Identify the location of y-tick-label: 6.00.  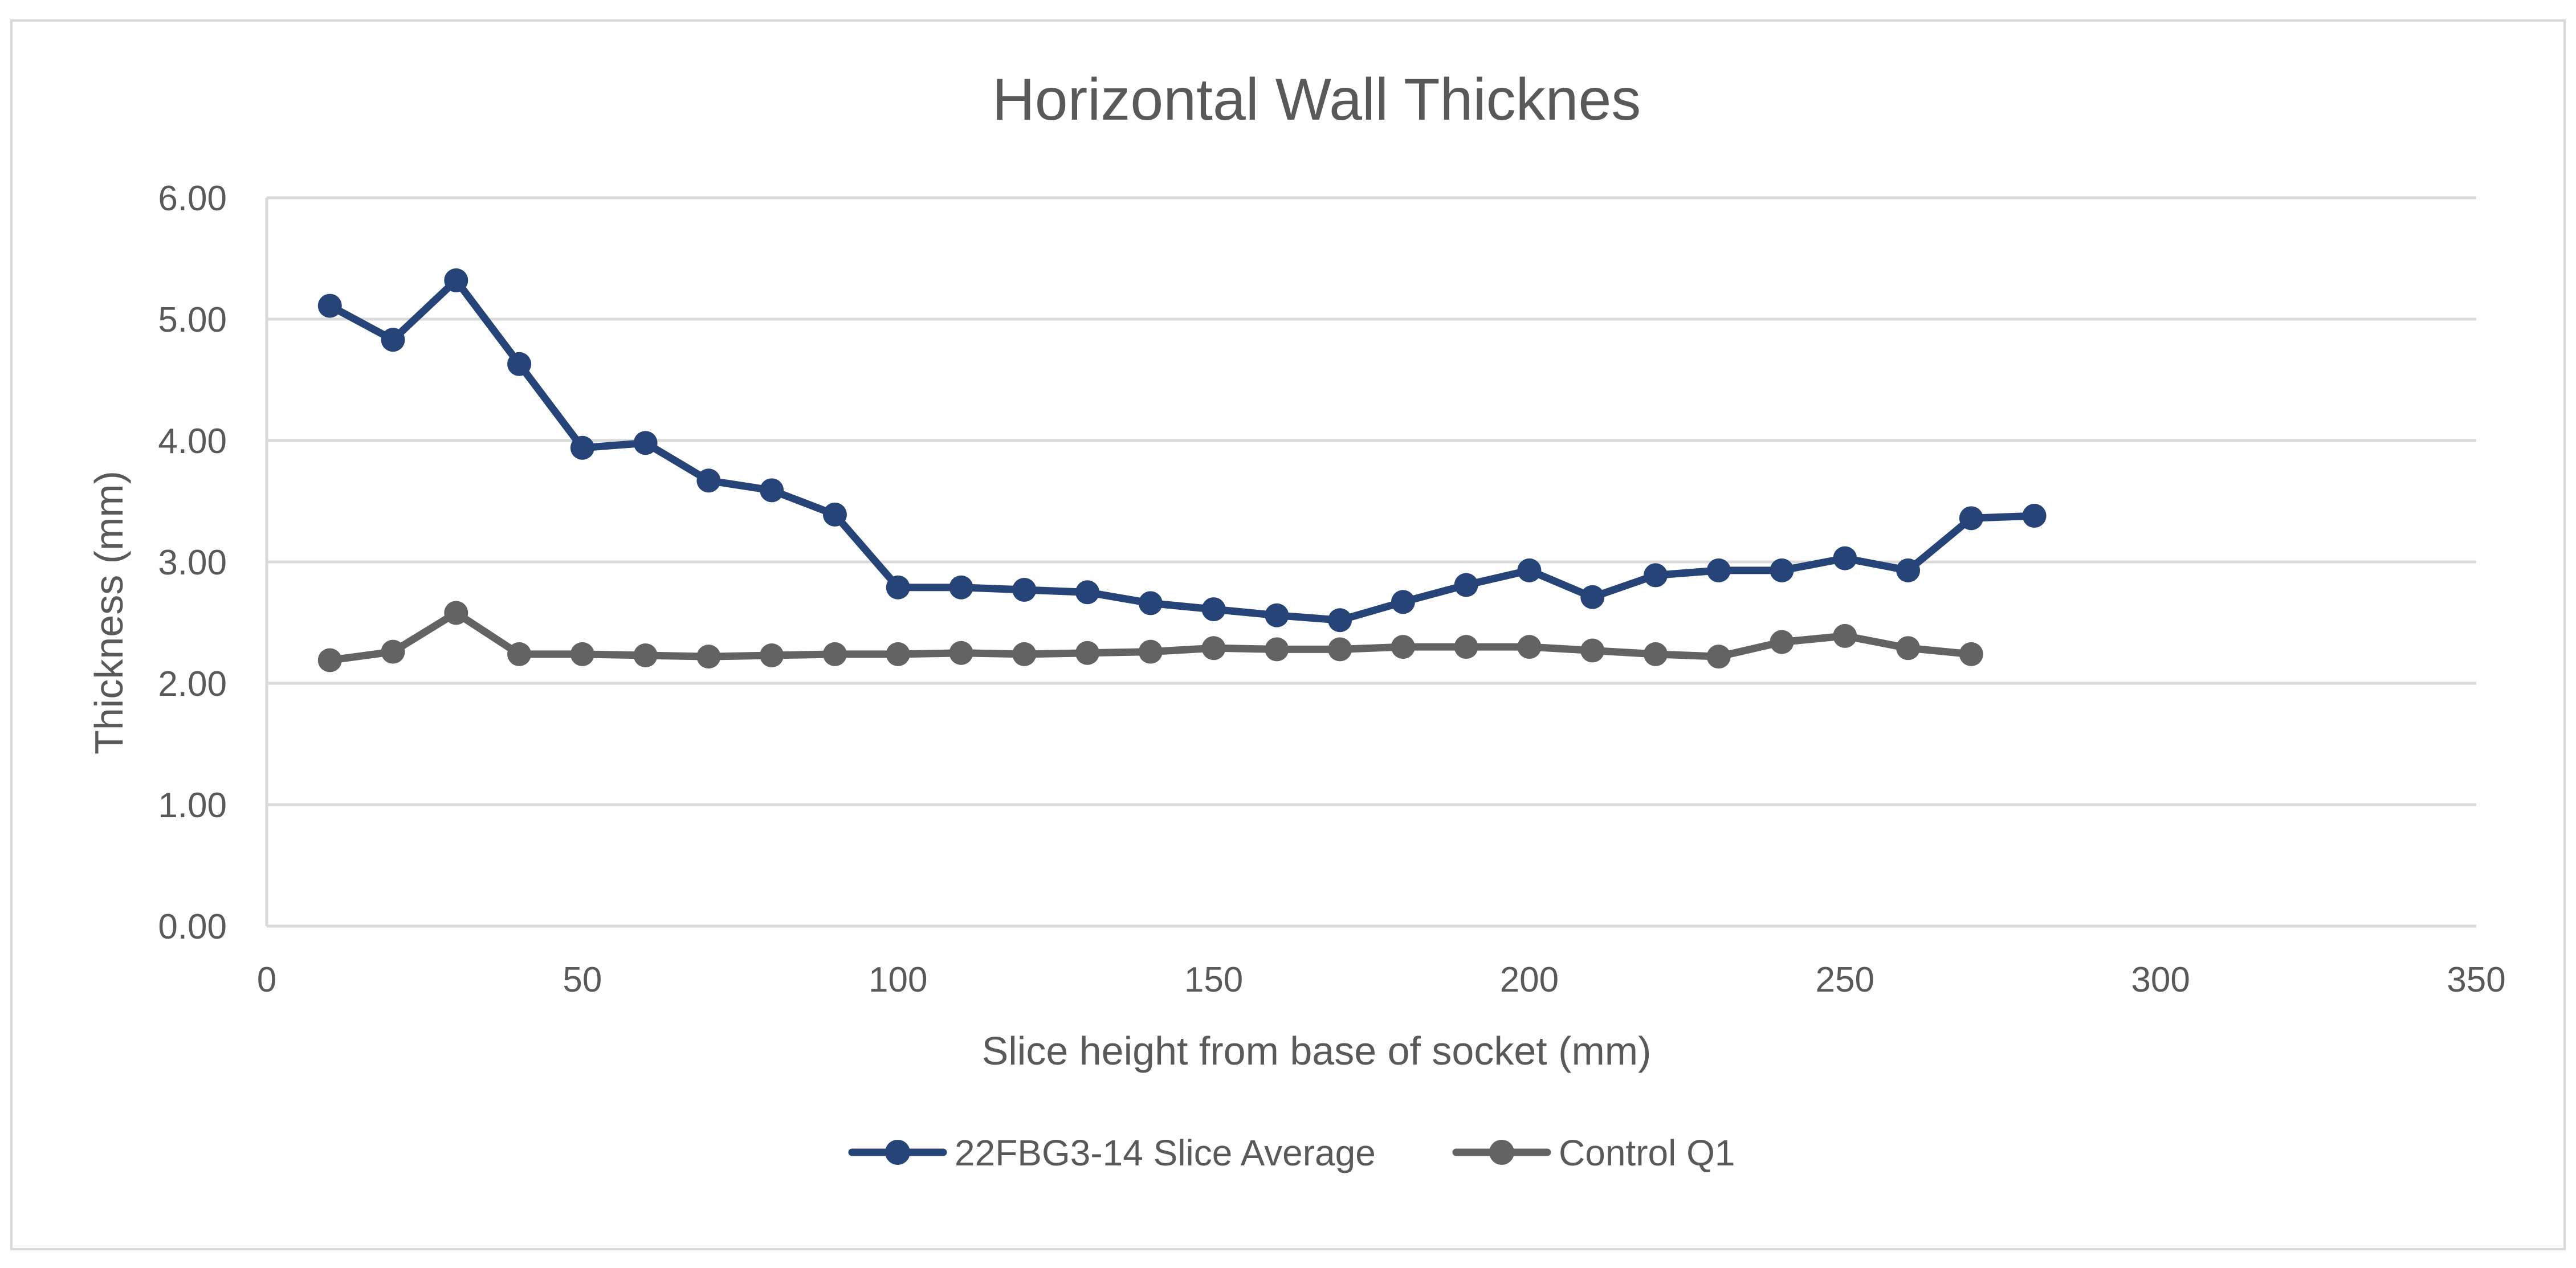
(192, 198).